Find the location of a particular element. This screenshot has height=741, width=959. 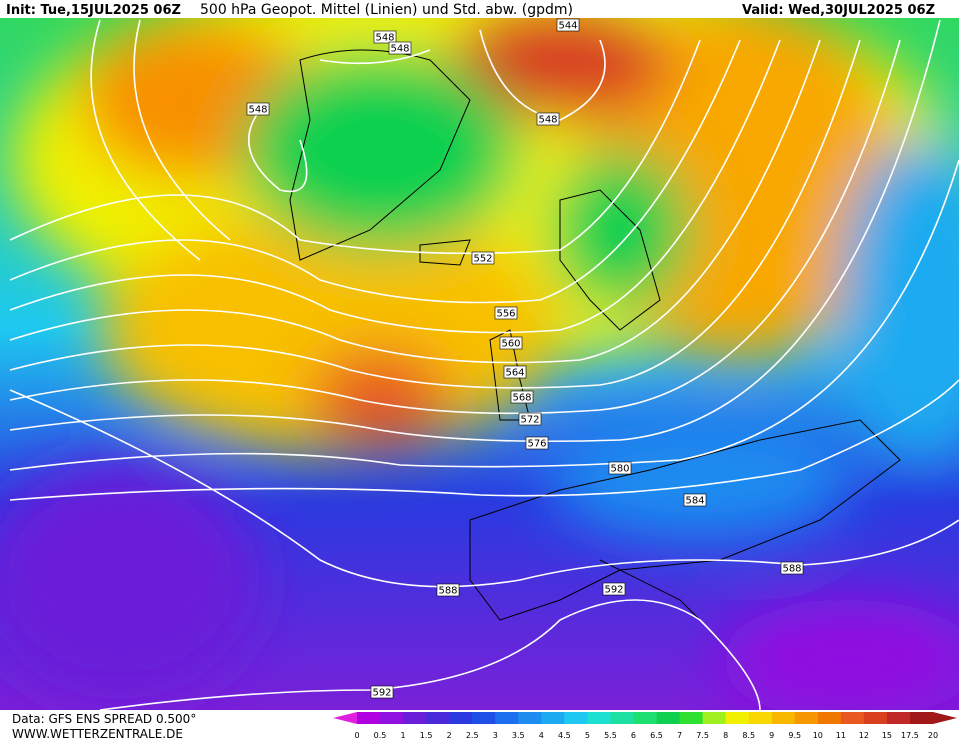

legend-label: 17.5 is located at coordinates (910, 735).